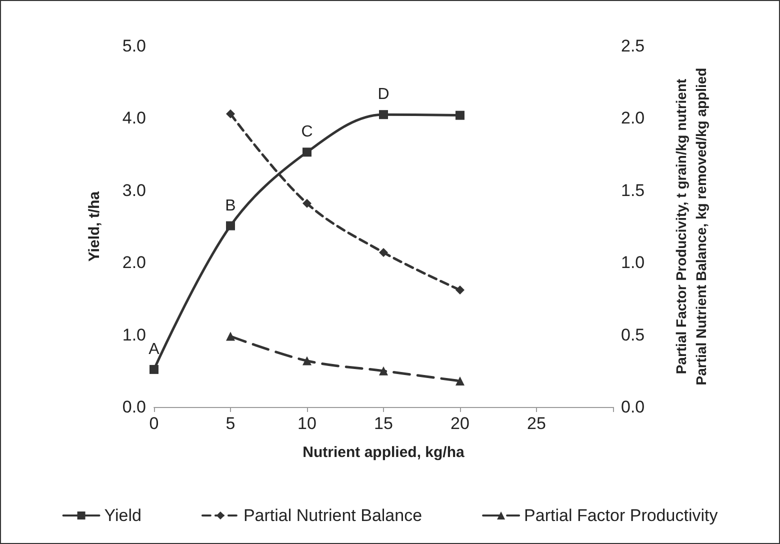 The image size is (780, 544). I want to click on y2-tick-label: 1.0, so click(633, 262).